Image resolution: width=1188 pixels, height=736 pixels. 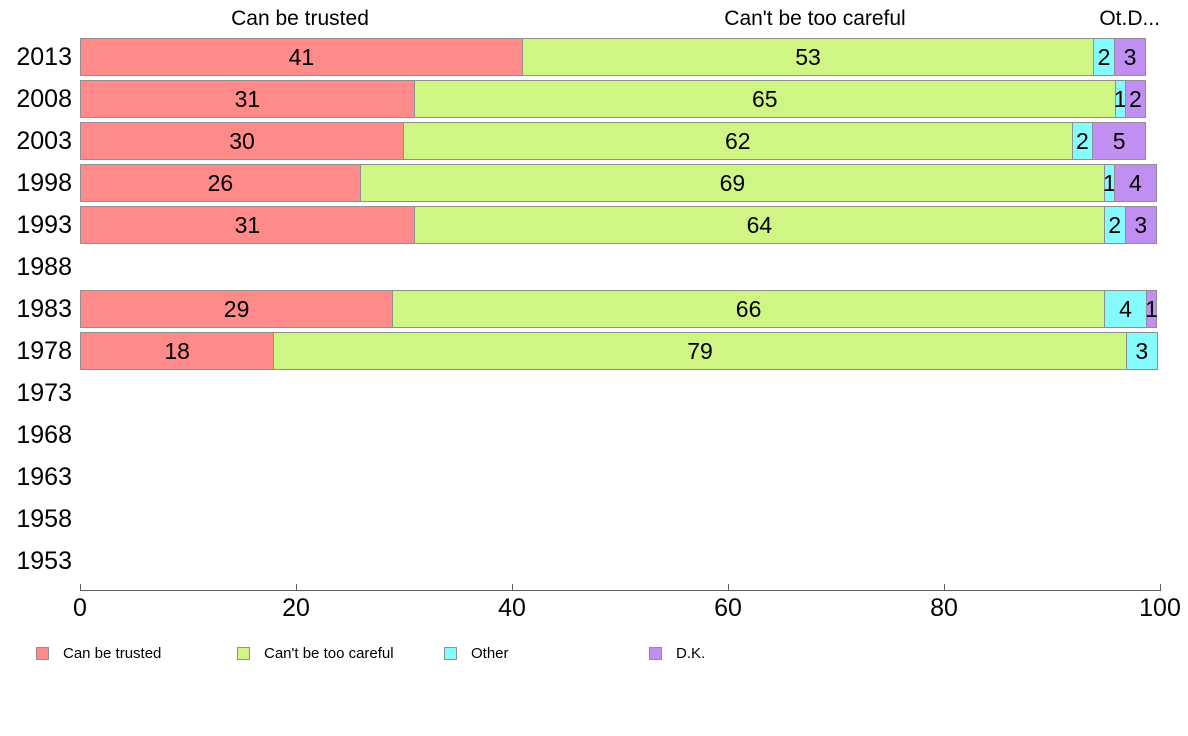 I want to click on legend-item: Can't be too careful, so click(x=315, y=653).